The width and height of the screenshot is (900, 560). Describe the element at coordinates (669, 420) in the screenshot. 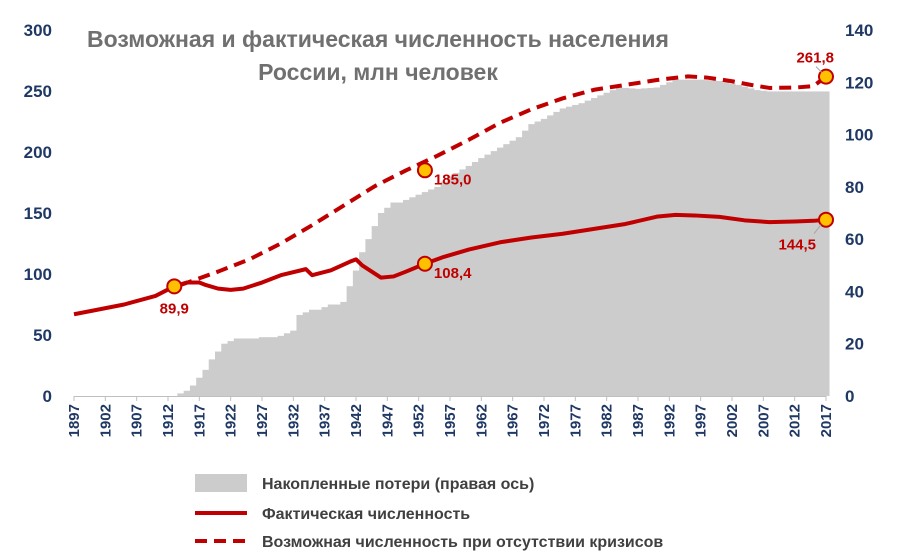

I see `x-tick-label: 1992` at that location.